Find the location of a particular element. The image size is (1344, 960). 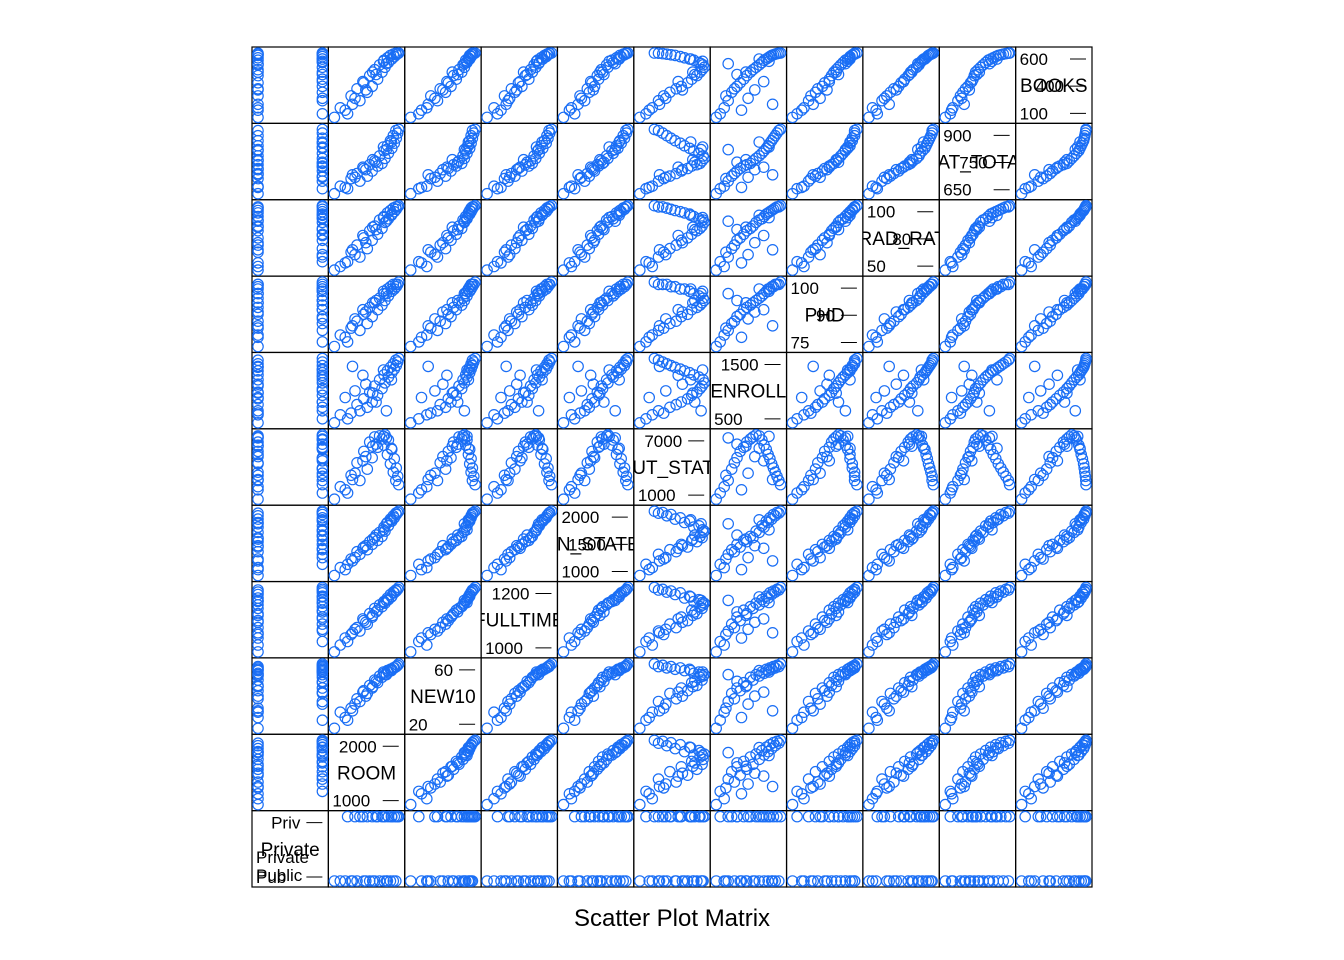

tick-label-SAT_TOTAL-650: 650 is located at coordinates (957, 190).